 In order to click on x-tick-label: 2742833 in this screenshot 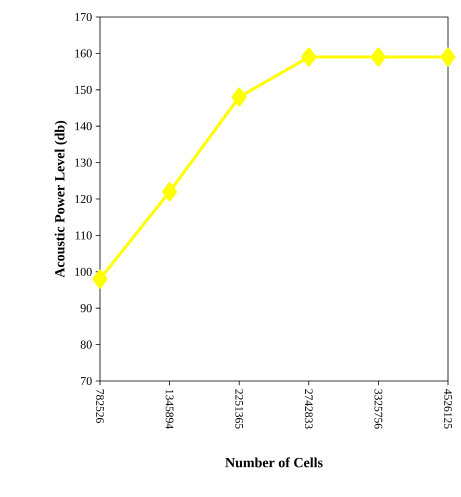, I will do `click(308, 409)`.